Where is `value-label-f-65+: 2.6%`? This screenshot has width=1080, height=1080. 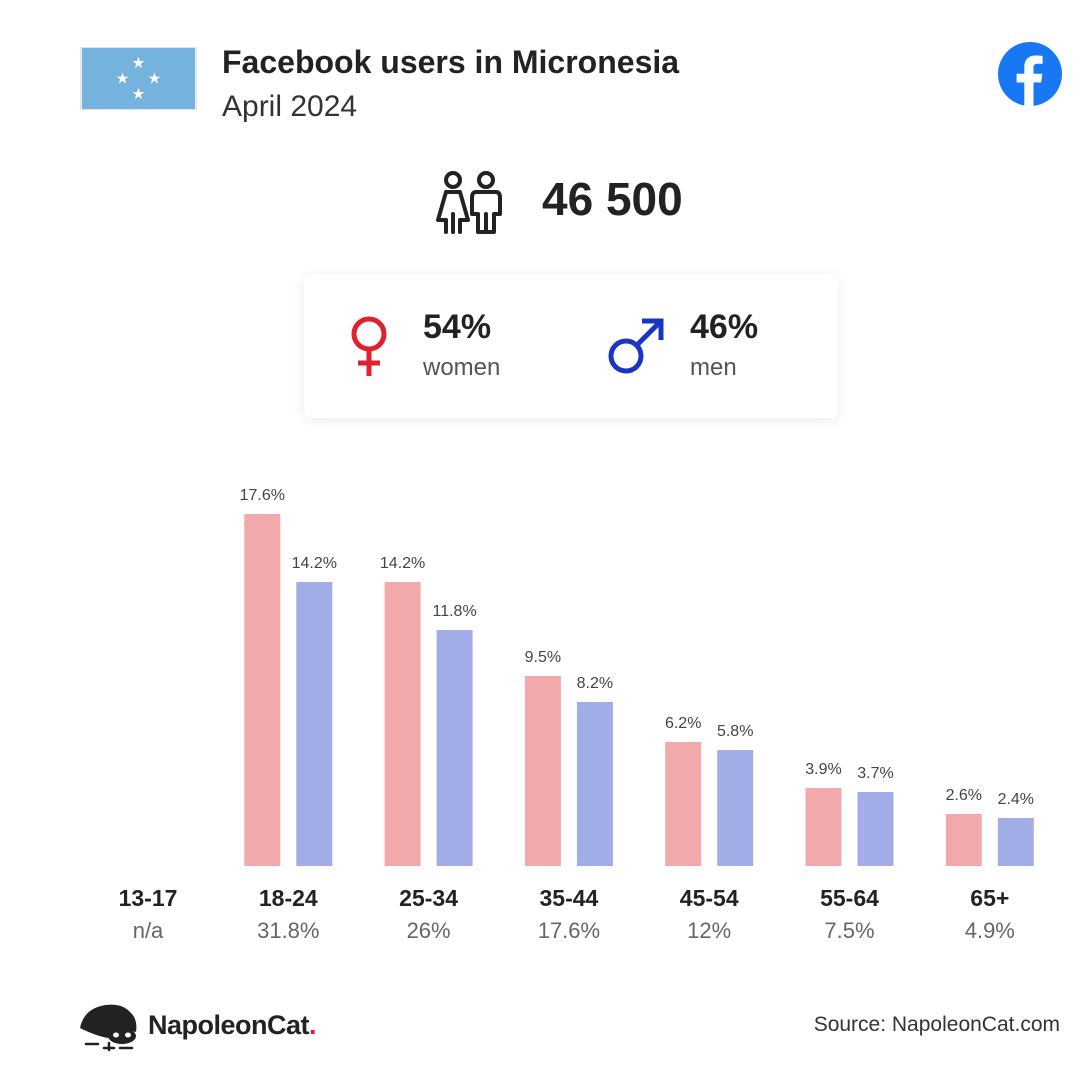
value-label-f-65+: 2.6% is located at coordinates (964, 795).